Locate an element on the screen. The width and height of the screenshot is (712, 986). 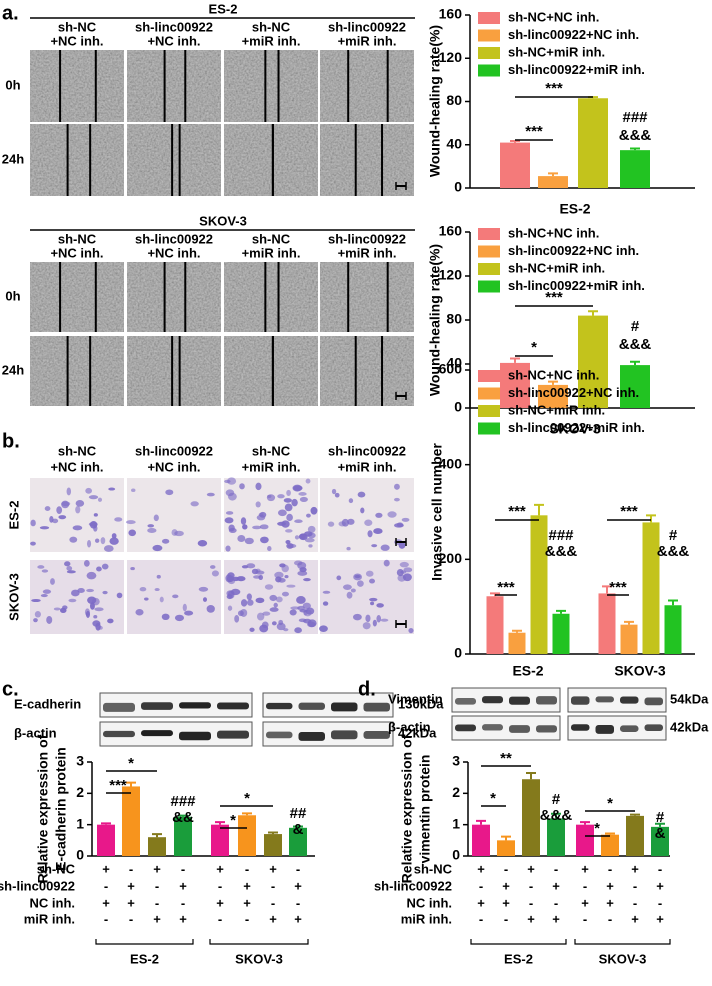
legend-label: sh-linc00922+miR inh. is located at coordinates (576, 69).